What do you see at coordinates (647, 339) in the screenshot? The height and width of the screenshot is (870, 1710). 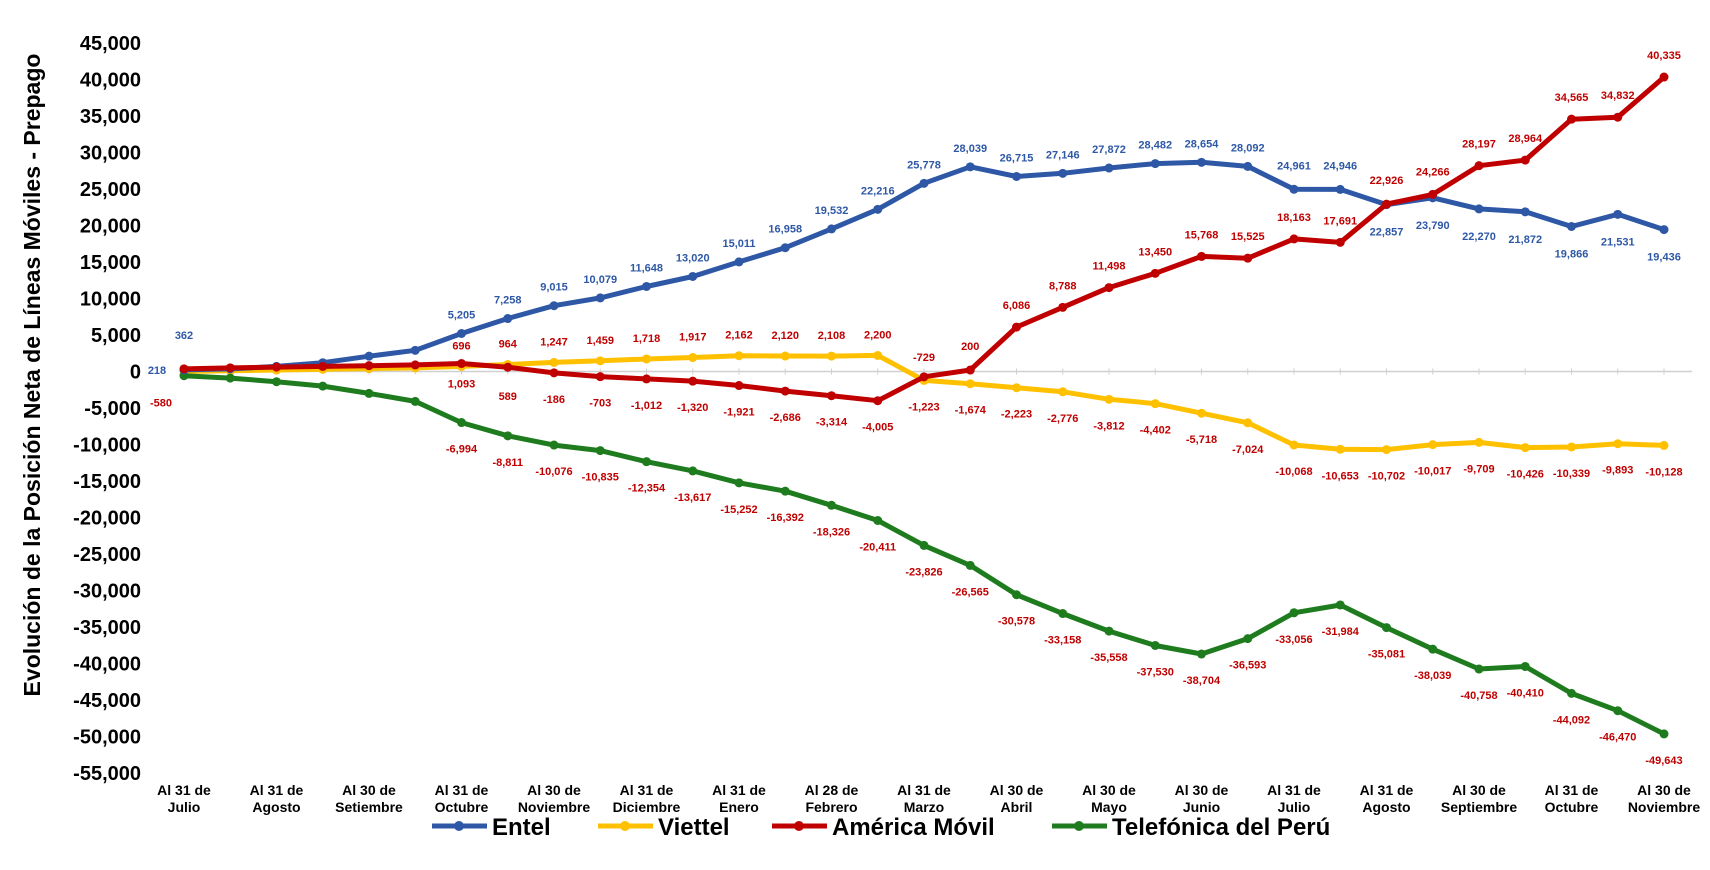 I see `data-label-viettel: 1,718` at bounding box center [647, 339].